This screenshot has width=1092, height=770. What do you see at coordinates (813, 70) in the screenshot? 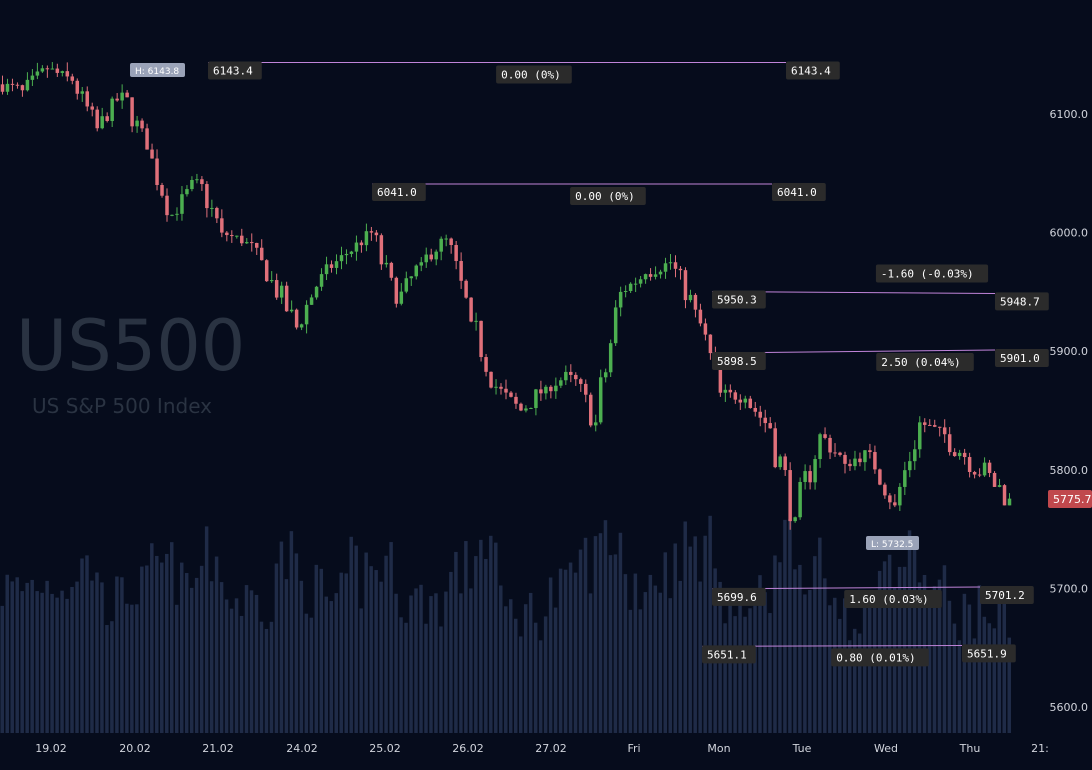
I see `annotation-end-label-box` at bounding box center [813, 70].